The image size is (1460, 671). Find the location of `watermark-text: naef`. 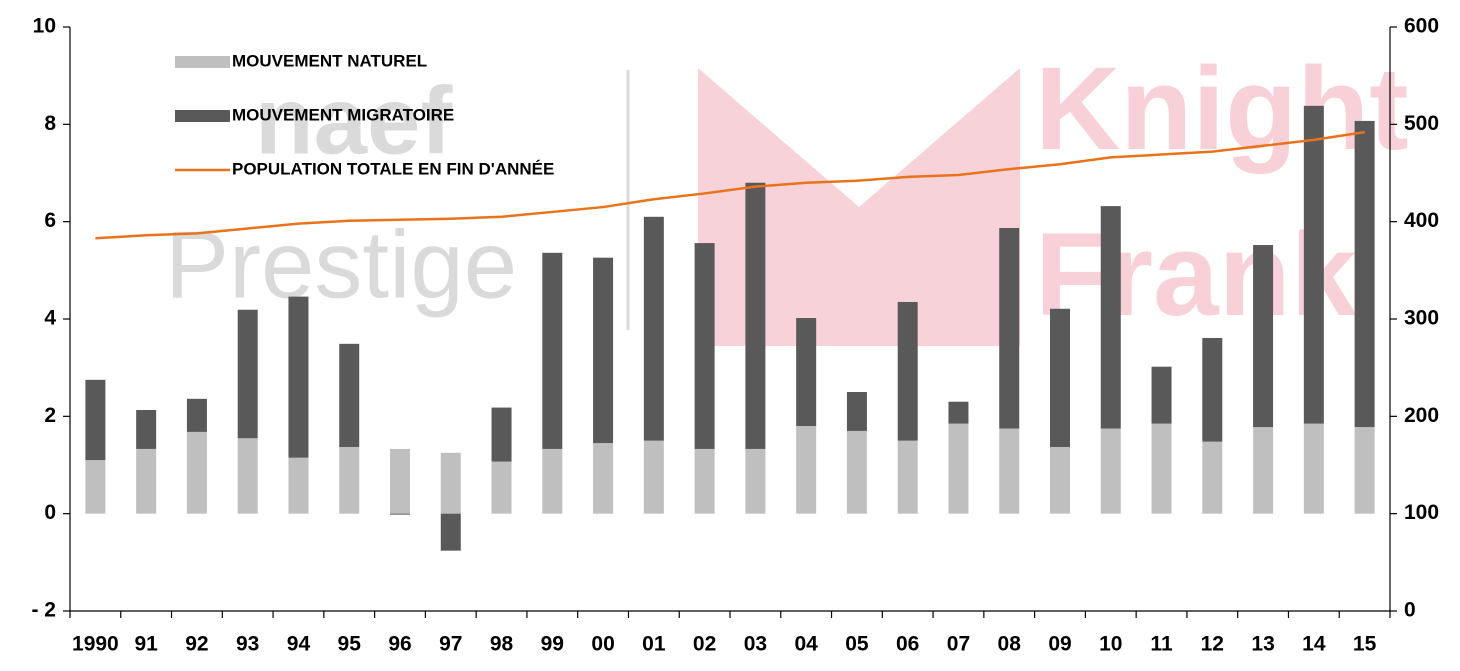

watermark-text: naef is located at coordinates (354, 120).